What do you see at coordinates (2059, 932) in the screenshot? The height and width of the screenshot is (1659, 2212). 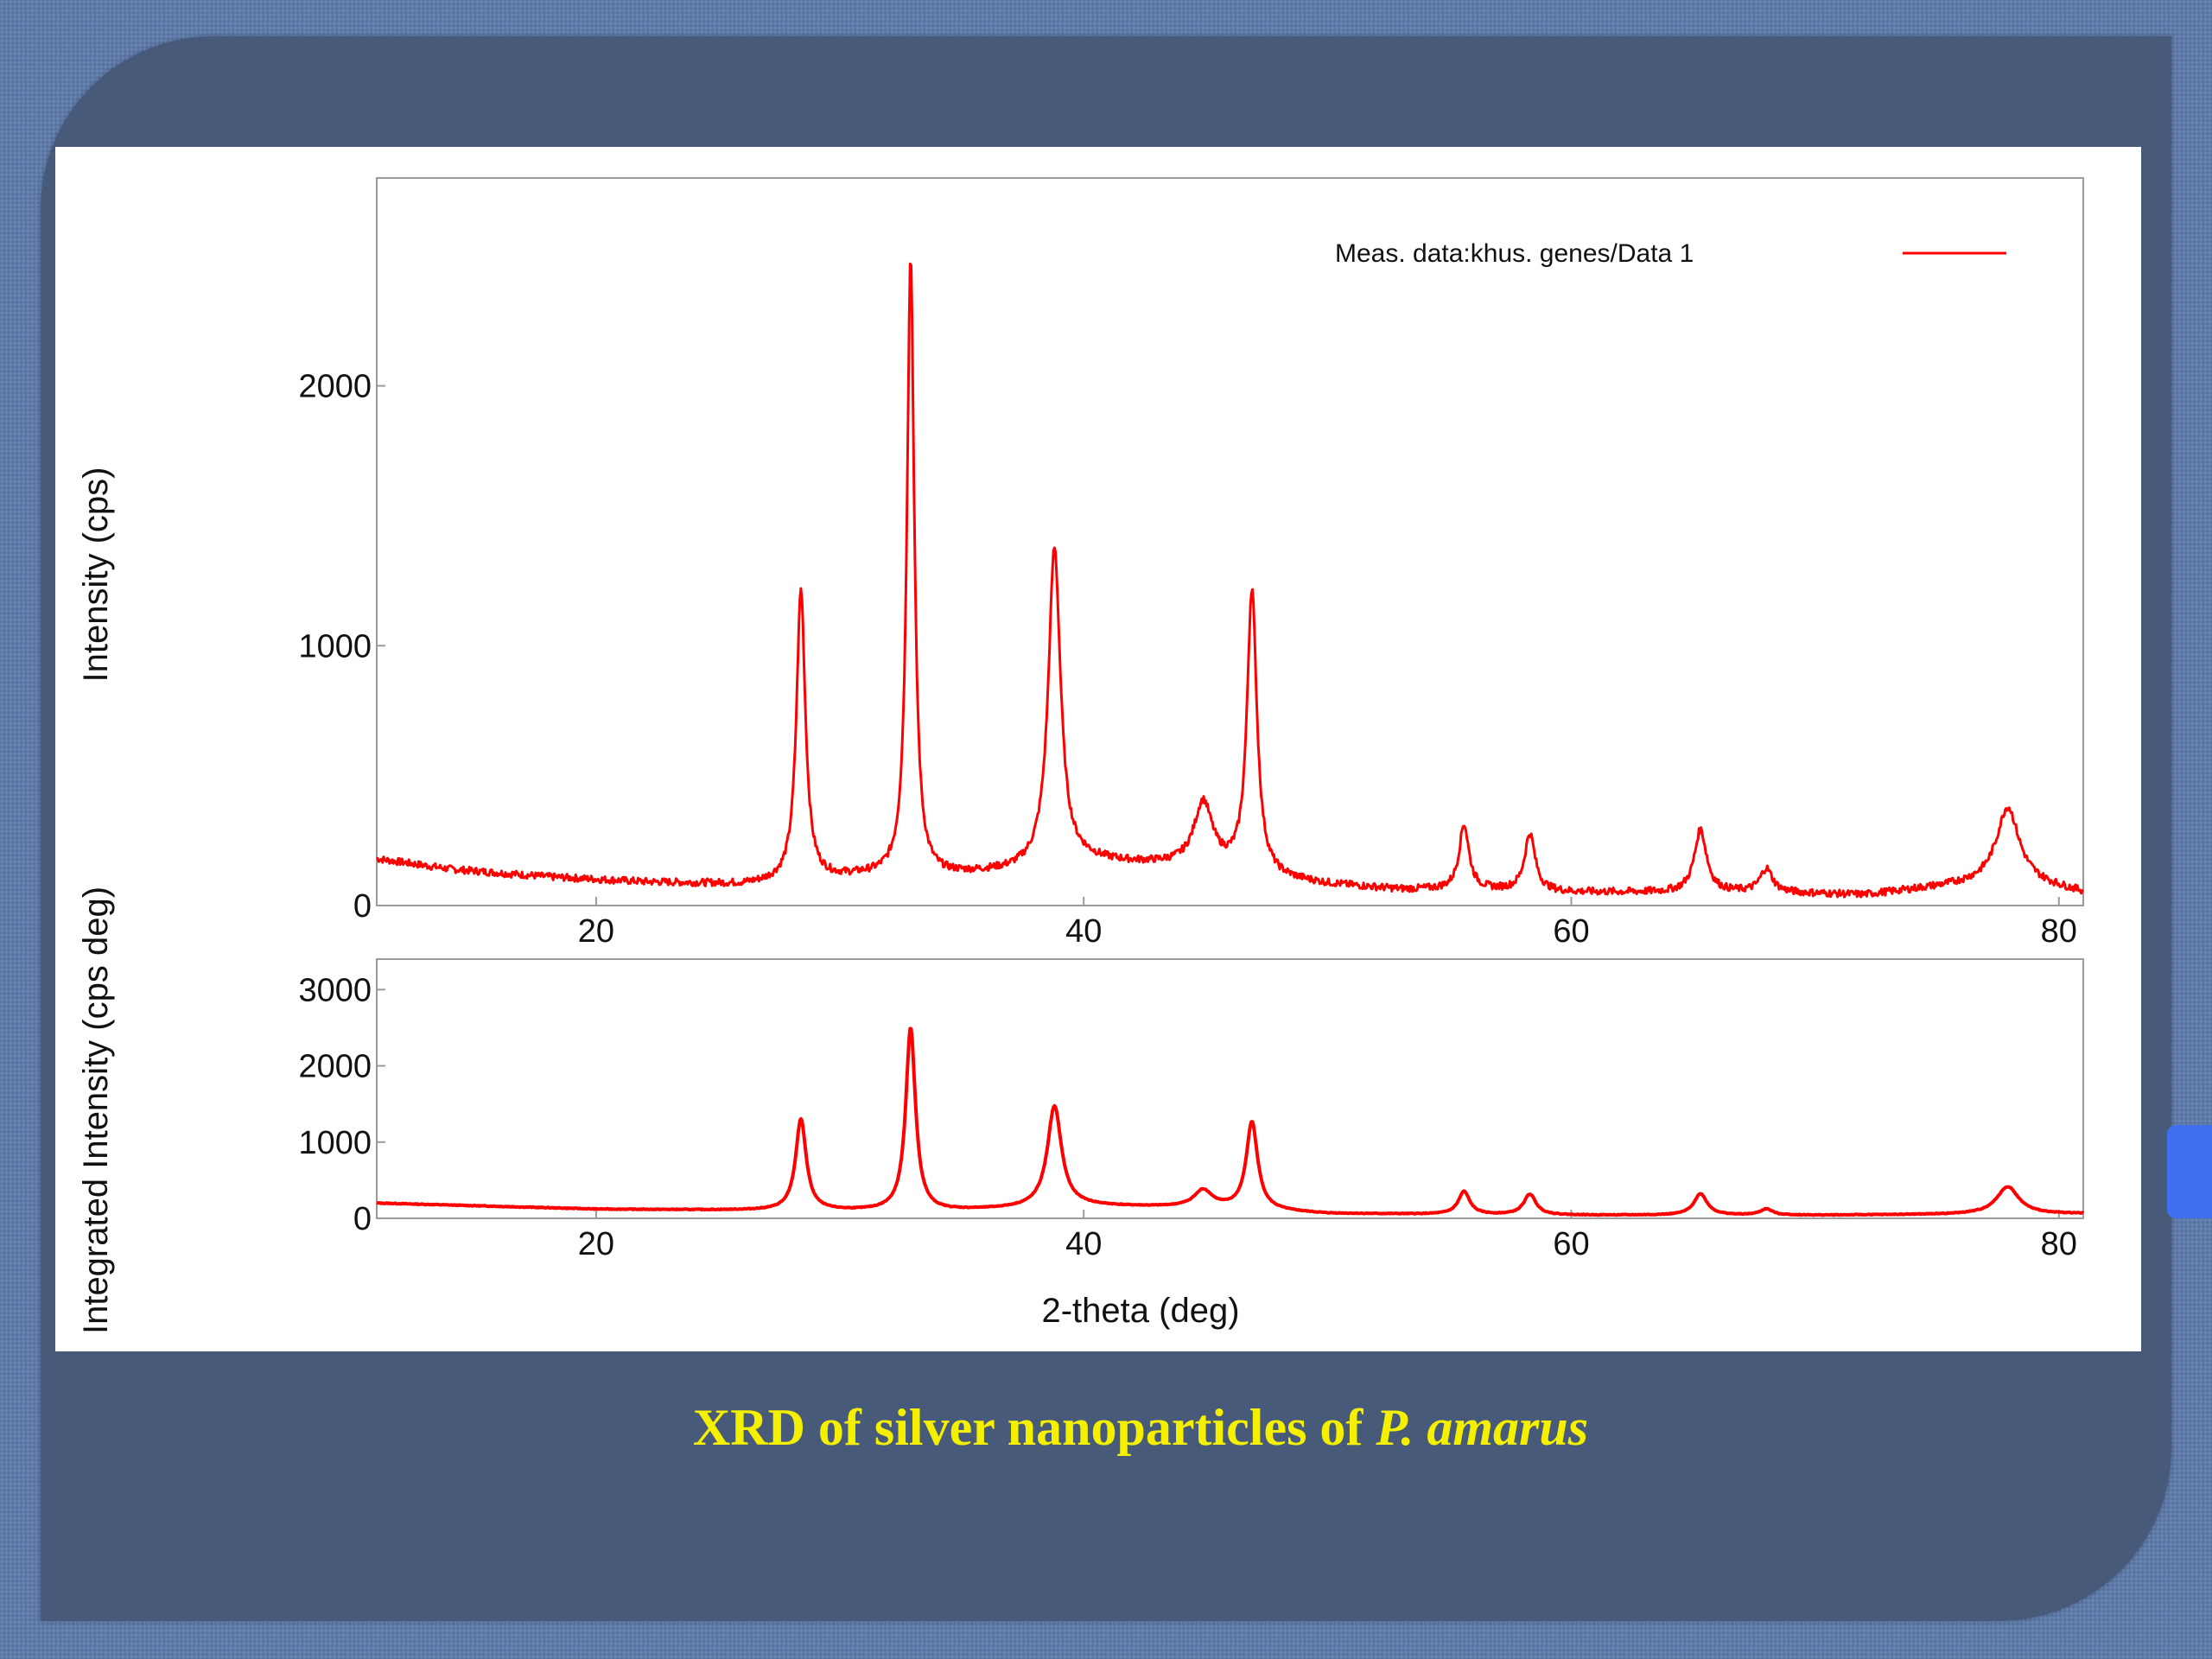 I see `top-x-tick-label: 80` at bounding box center [2059, 932].